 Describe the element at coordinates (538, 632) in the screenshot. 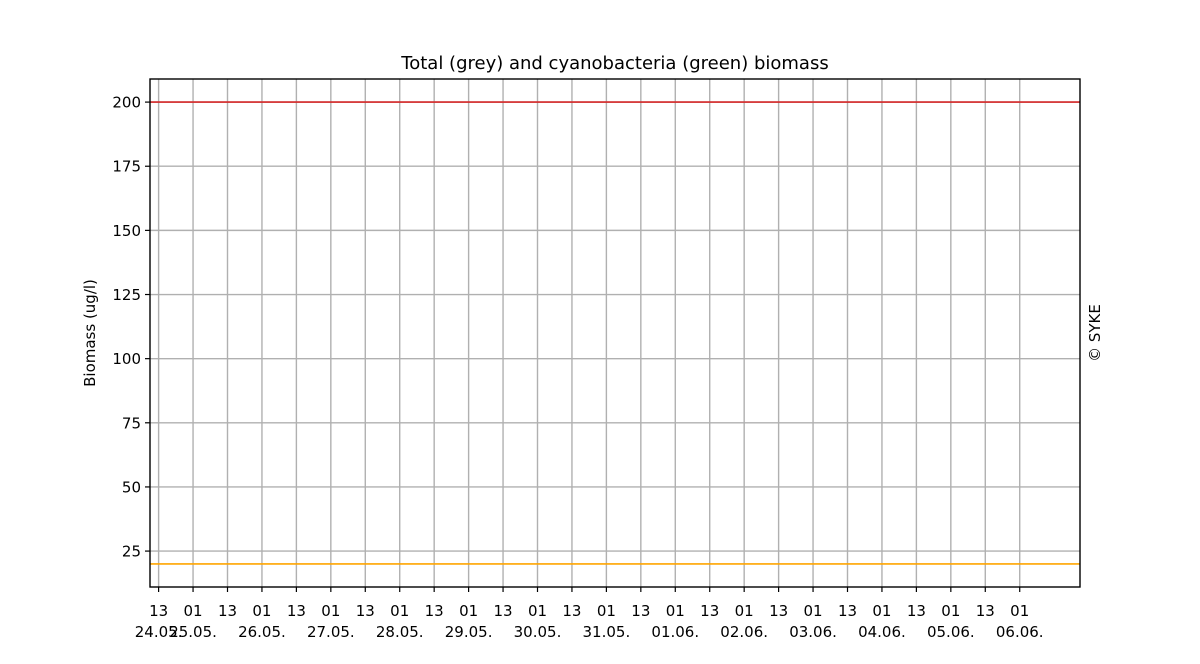

I see `x-tick-date-label: 30.05.` at that location.